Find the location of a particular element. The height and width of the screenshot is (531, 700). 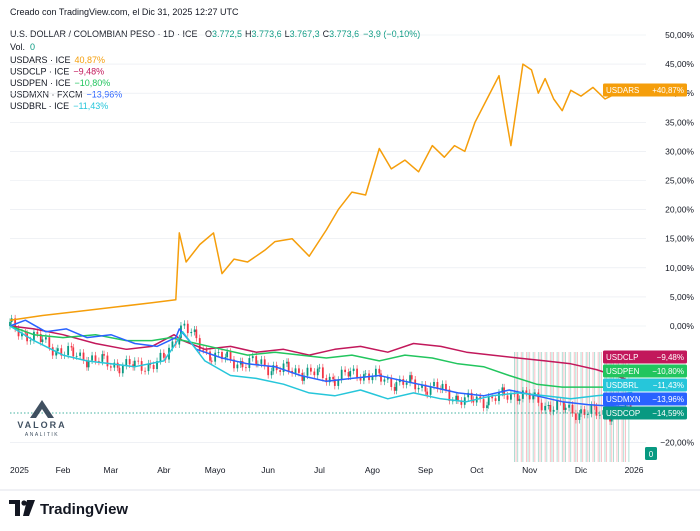

legend-name-usdclp: USDCLP · ICE is located at coordinates (39, 72).